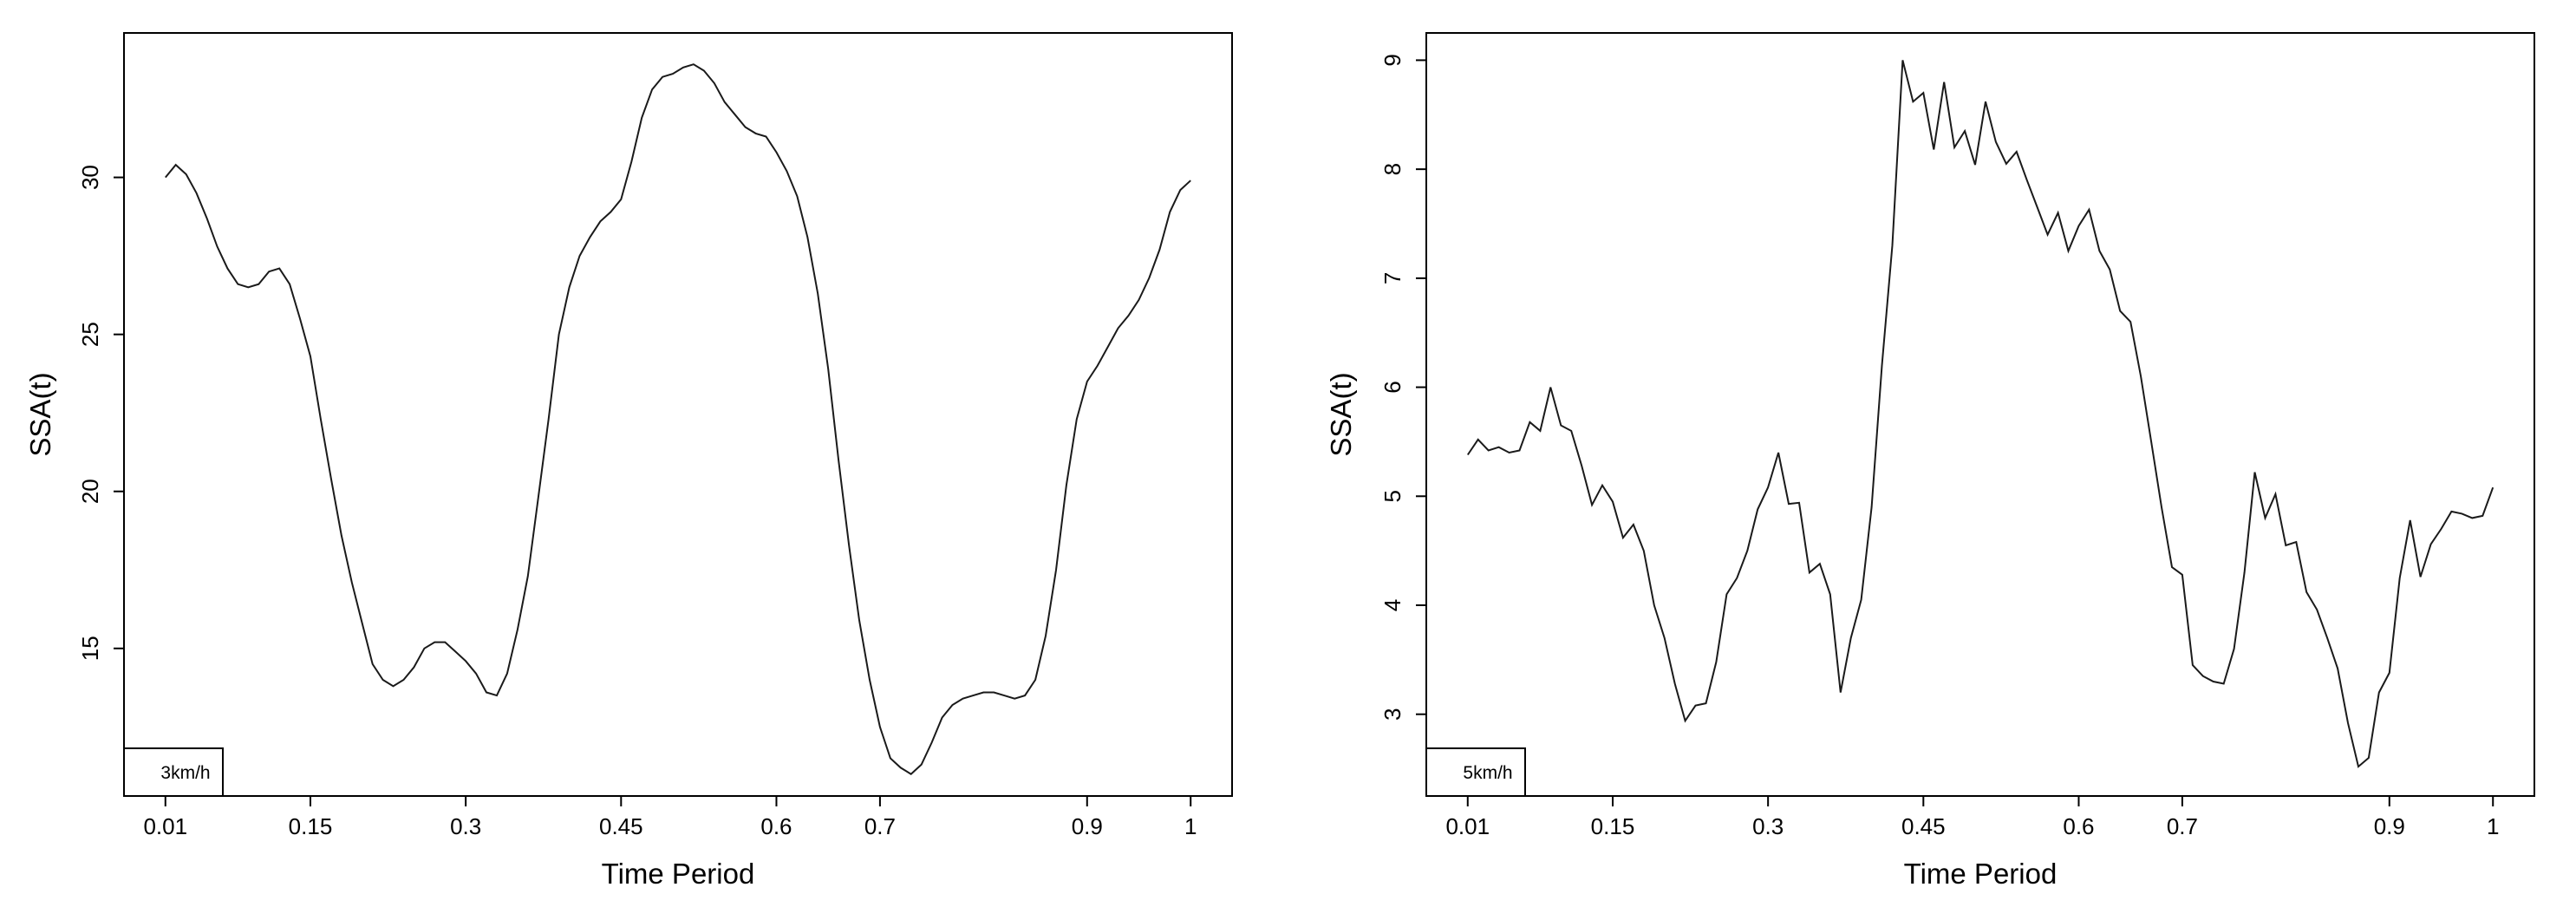 The image size is (2576, 920). What do you see at coordinates (90, 177) in the screenshot?
I see `y-tick-label: 30` at bounding box center [90, 177].